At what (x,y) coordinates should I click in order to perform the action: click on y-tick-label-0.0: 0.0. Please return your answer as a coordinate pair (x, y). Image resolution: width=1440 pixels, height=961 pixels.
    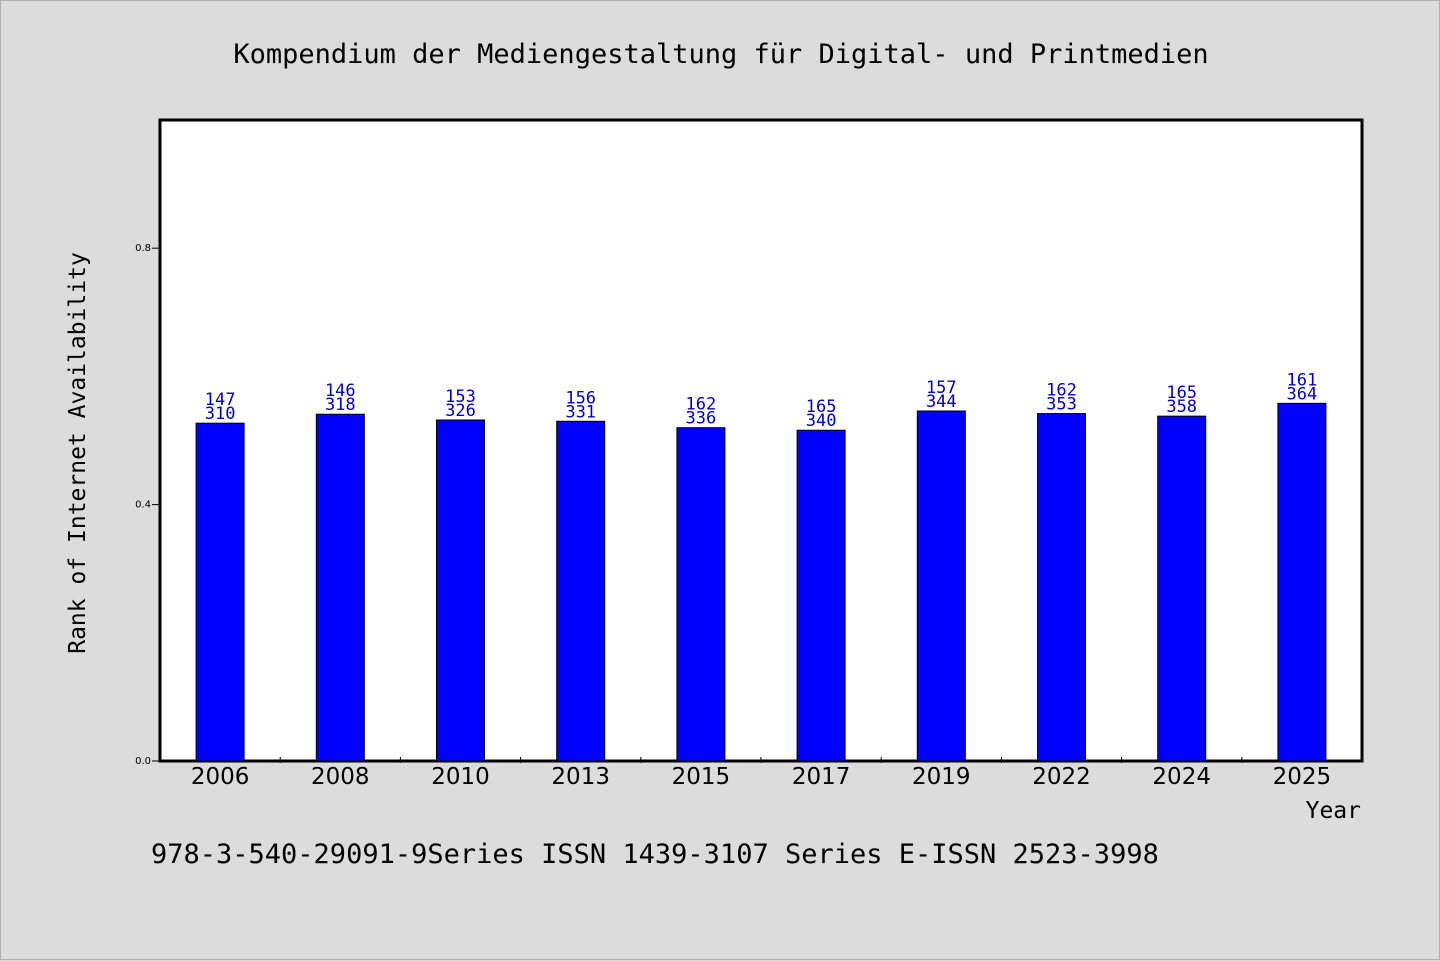
    Looking at the image, I should click on (143, 761).